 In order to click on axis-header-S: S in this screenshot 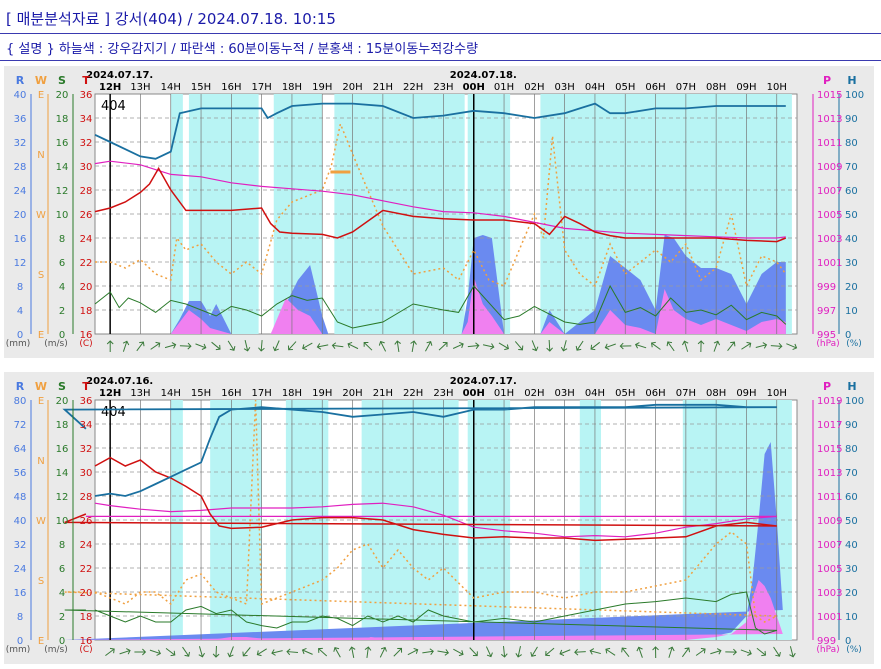, I will do `click(62, 386)`.